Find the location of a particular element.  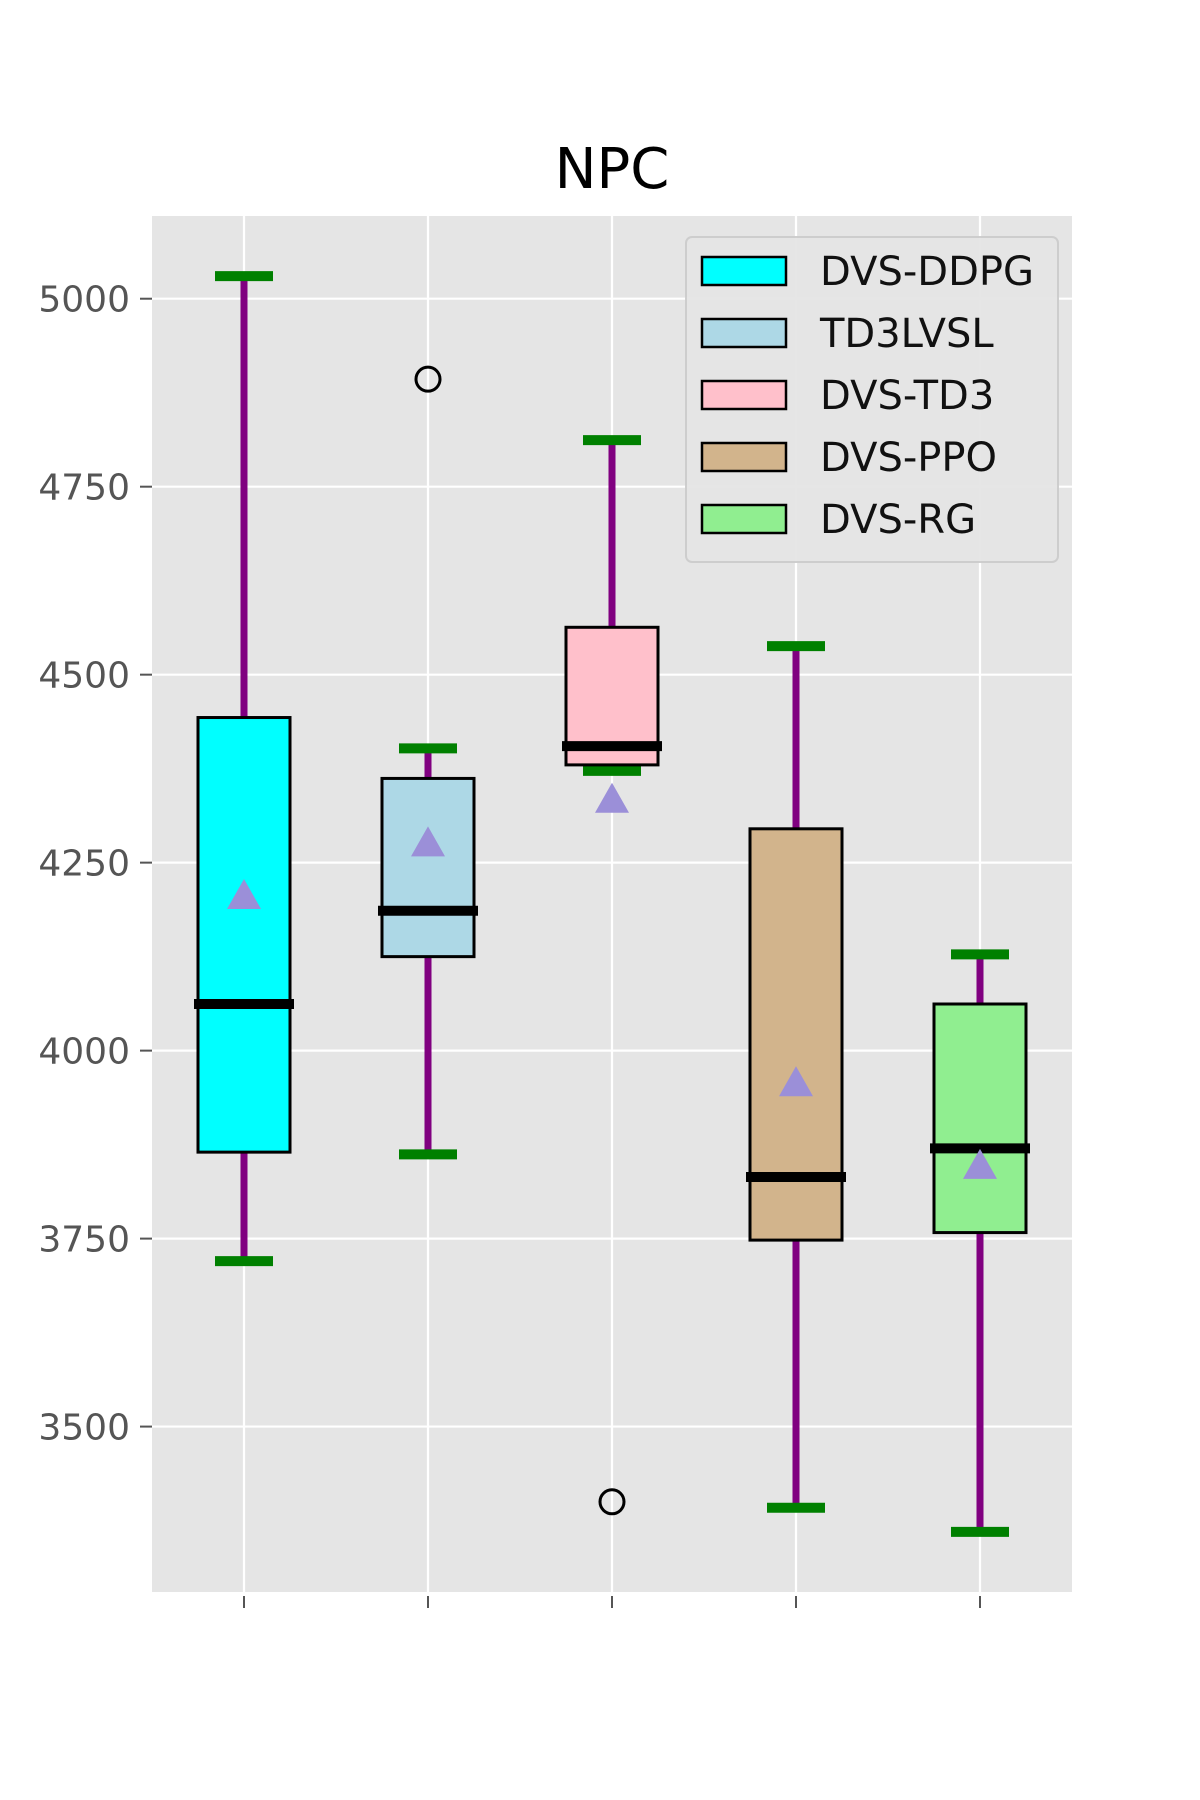

box-td3lvsl is located at coordinates (428, 762).